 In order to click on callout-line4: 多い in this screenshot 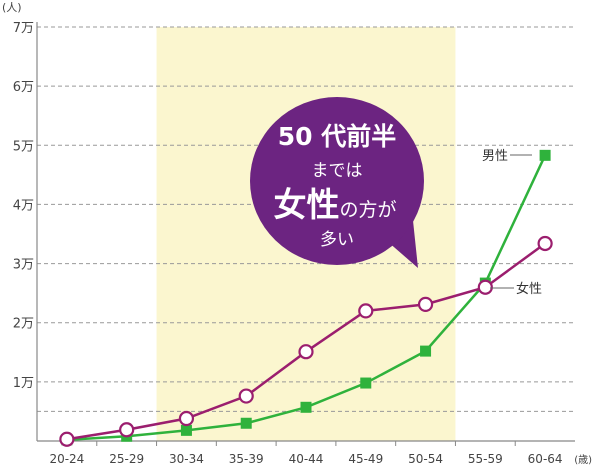, I will do `click(337, 240)`.